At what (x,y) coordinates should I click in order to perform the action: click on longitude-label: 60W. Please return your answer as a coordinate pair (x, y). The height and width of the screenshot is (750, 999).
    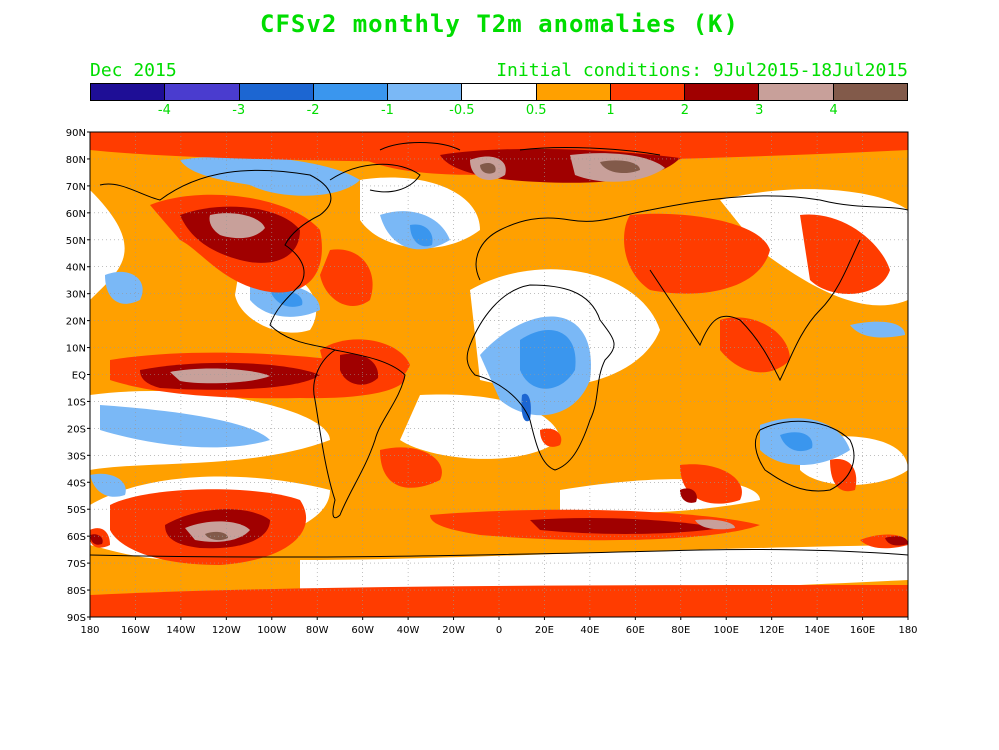
    Looking at the image, I should click on (362, 630).